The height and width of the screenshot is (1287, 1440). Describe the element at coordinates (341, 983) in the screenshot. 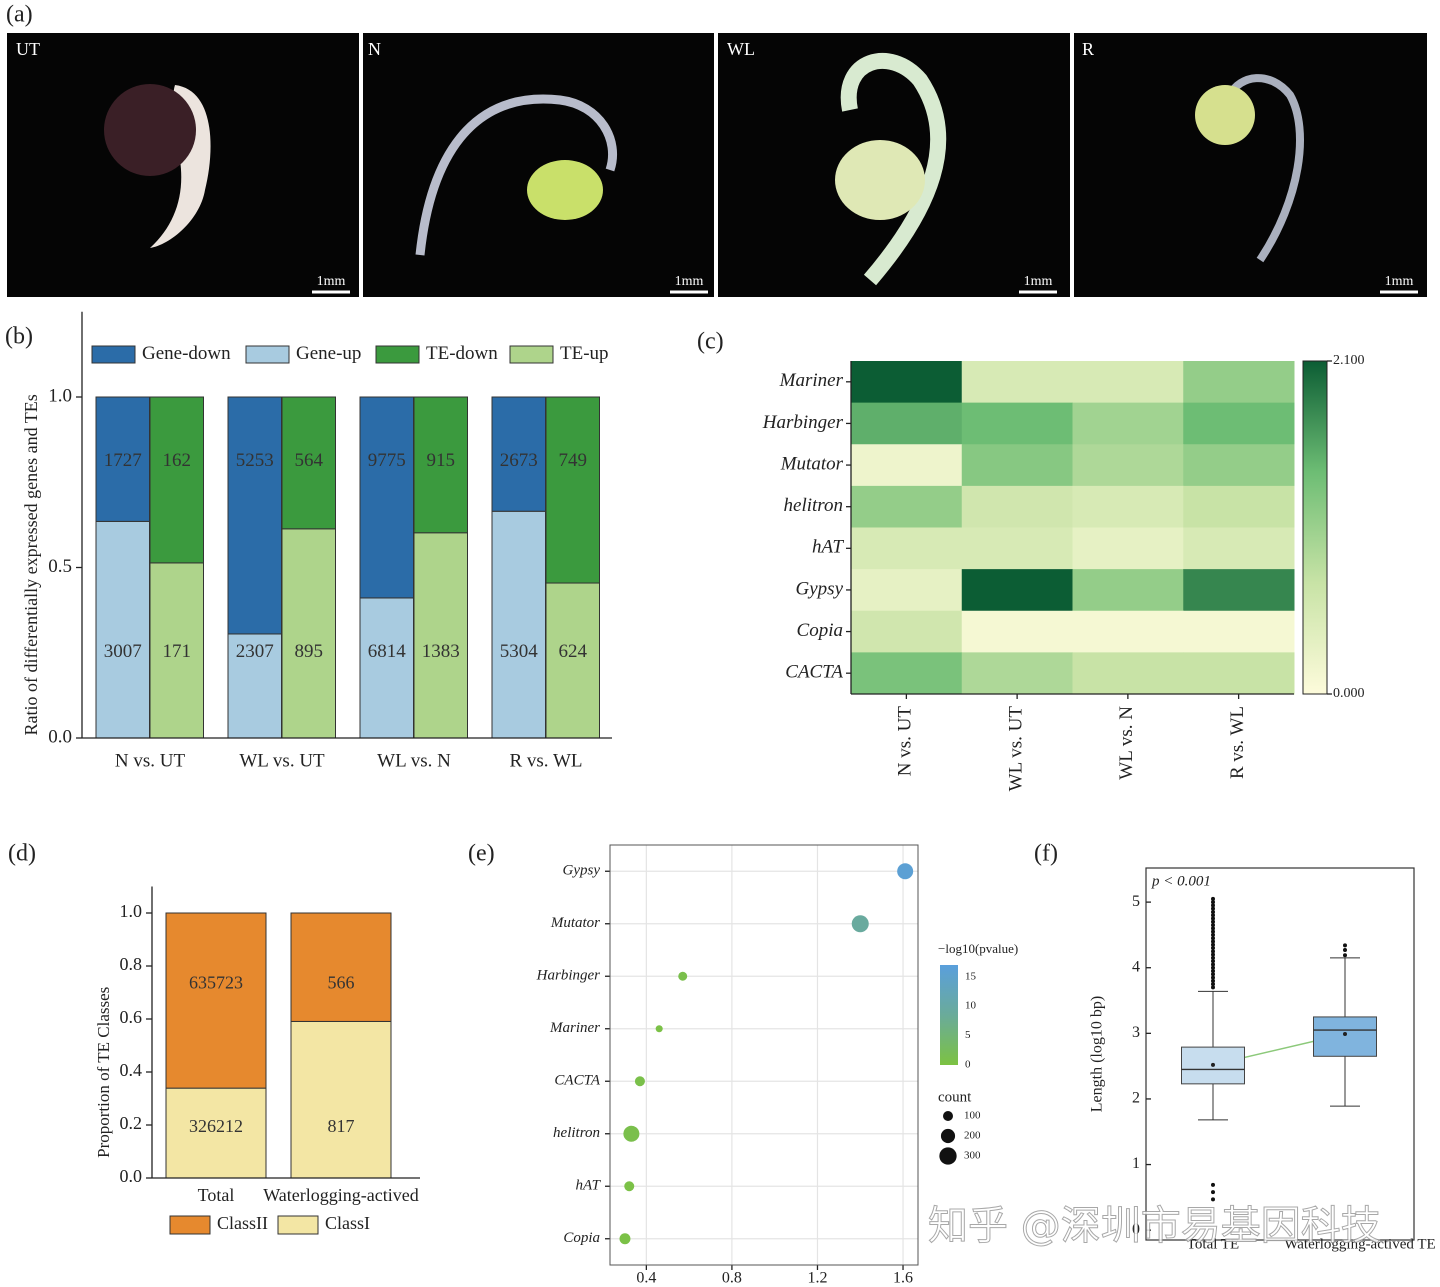

I see `data-label: 566` at that location.